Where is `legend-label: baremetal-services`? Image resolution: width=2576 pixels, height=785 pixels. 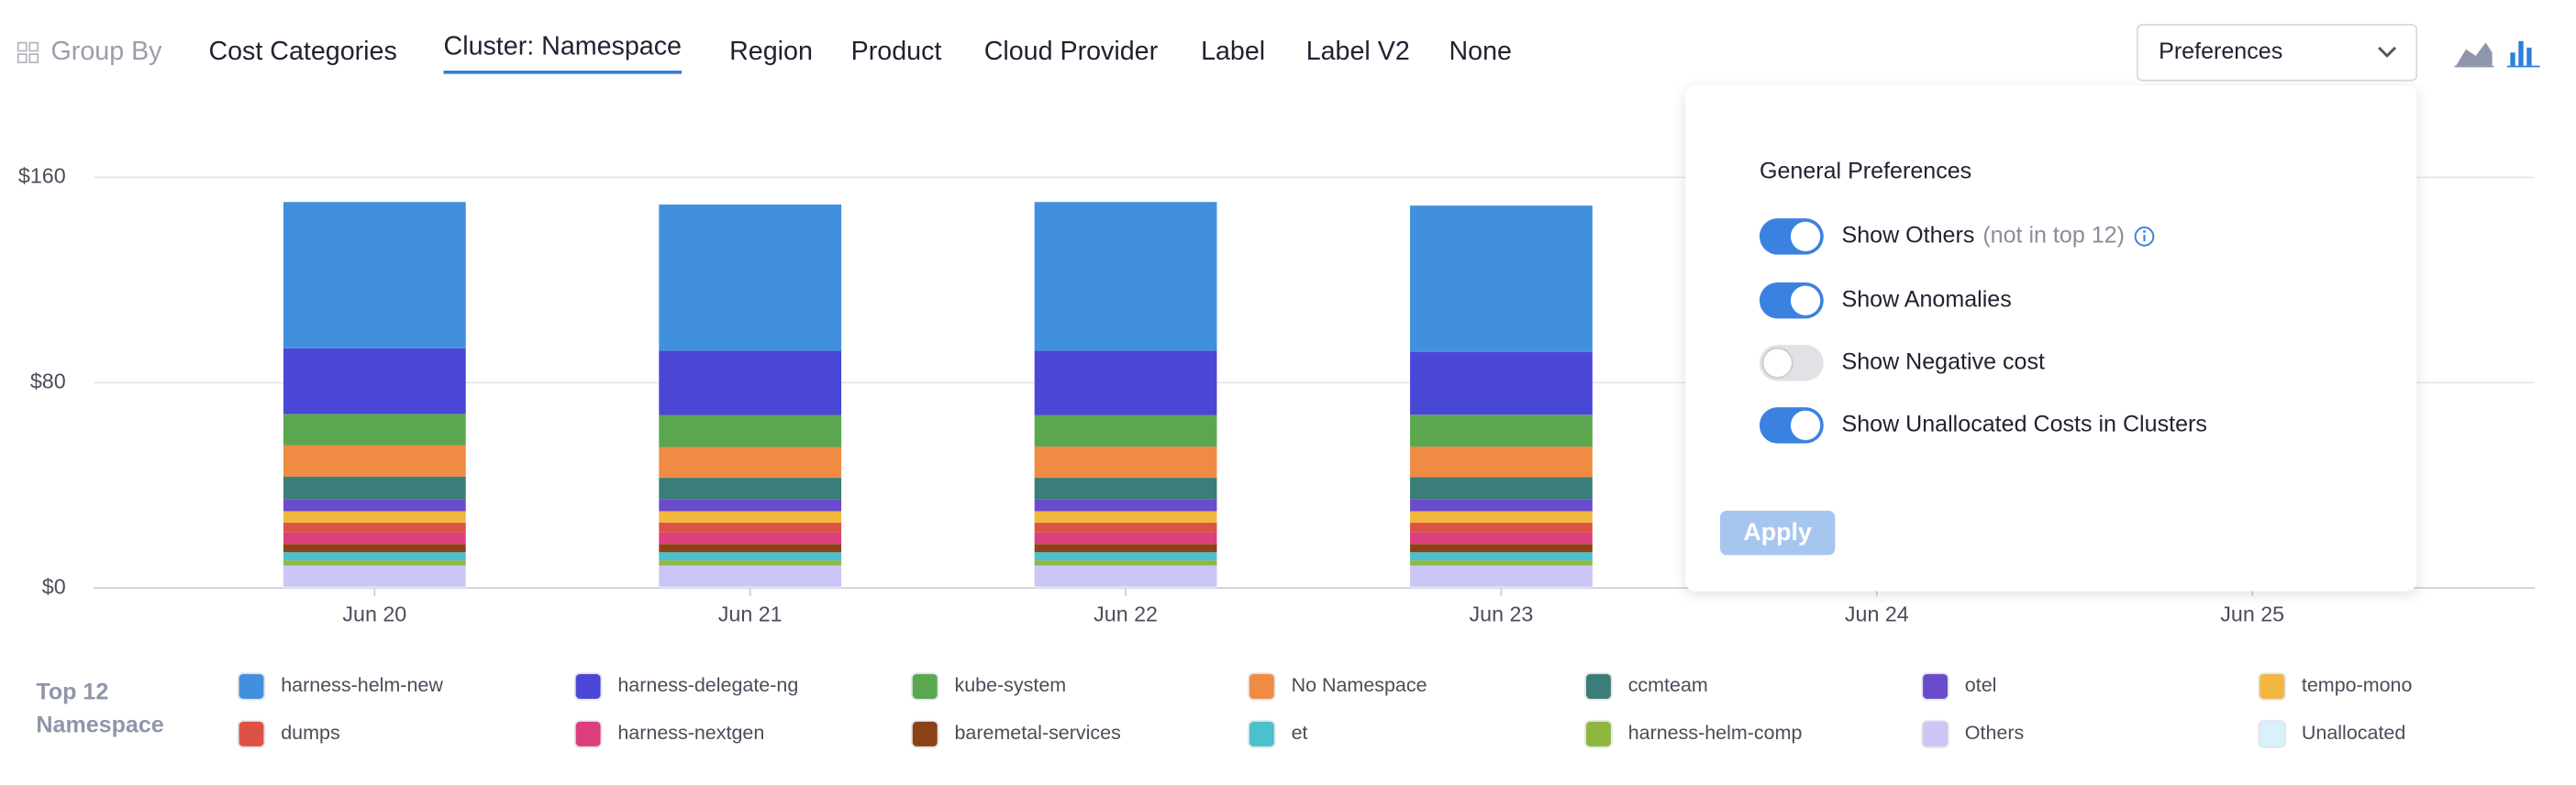 legend-label: baremetal-services is located at coordinates (1037, 733).